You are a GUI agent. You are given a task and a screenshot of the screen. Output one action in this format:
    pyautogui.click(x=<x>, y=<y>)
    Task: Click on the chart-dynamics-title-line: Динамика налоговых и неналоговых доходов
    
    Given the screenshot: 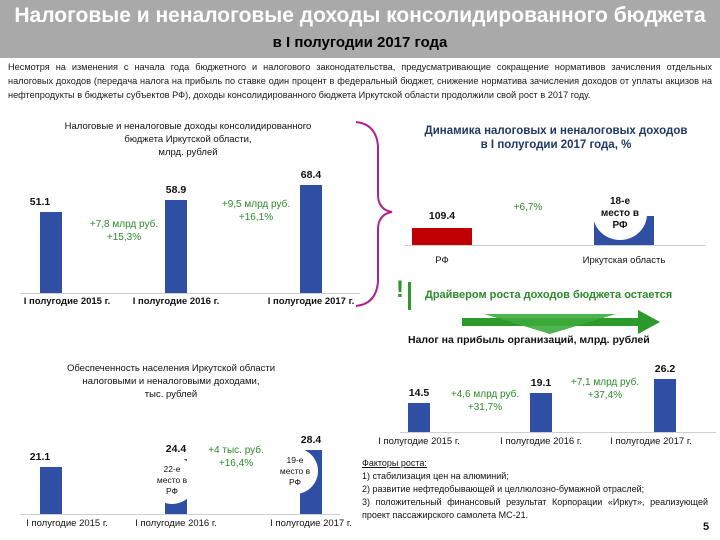 What is the action you would take?
    pyautogui.click(x=556, y=131)
    